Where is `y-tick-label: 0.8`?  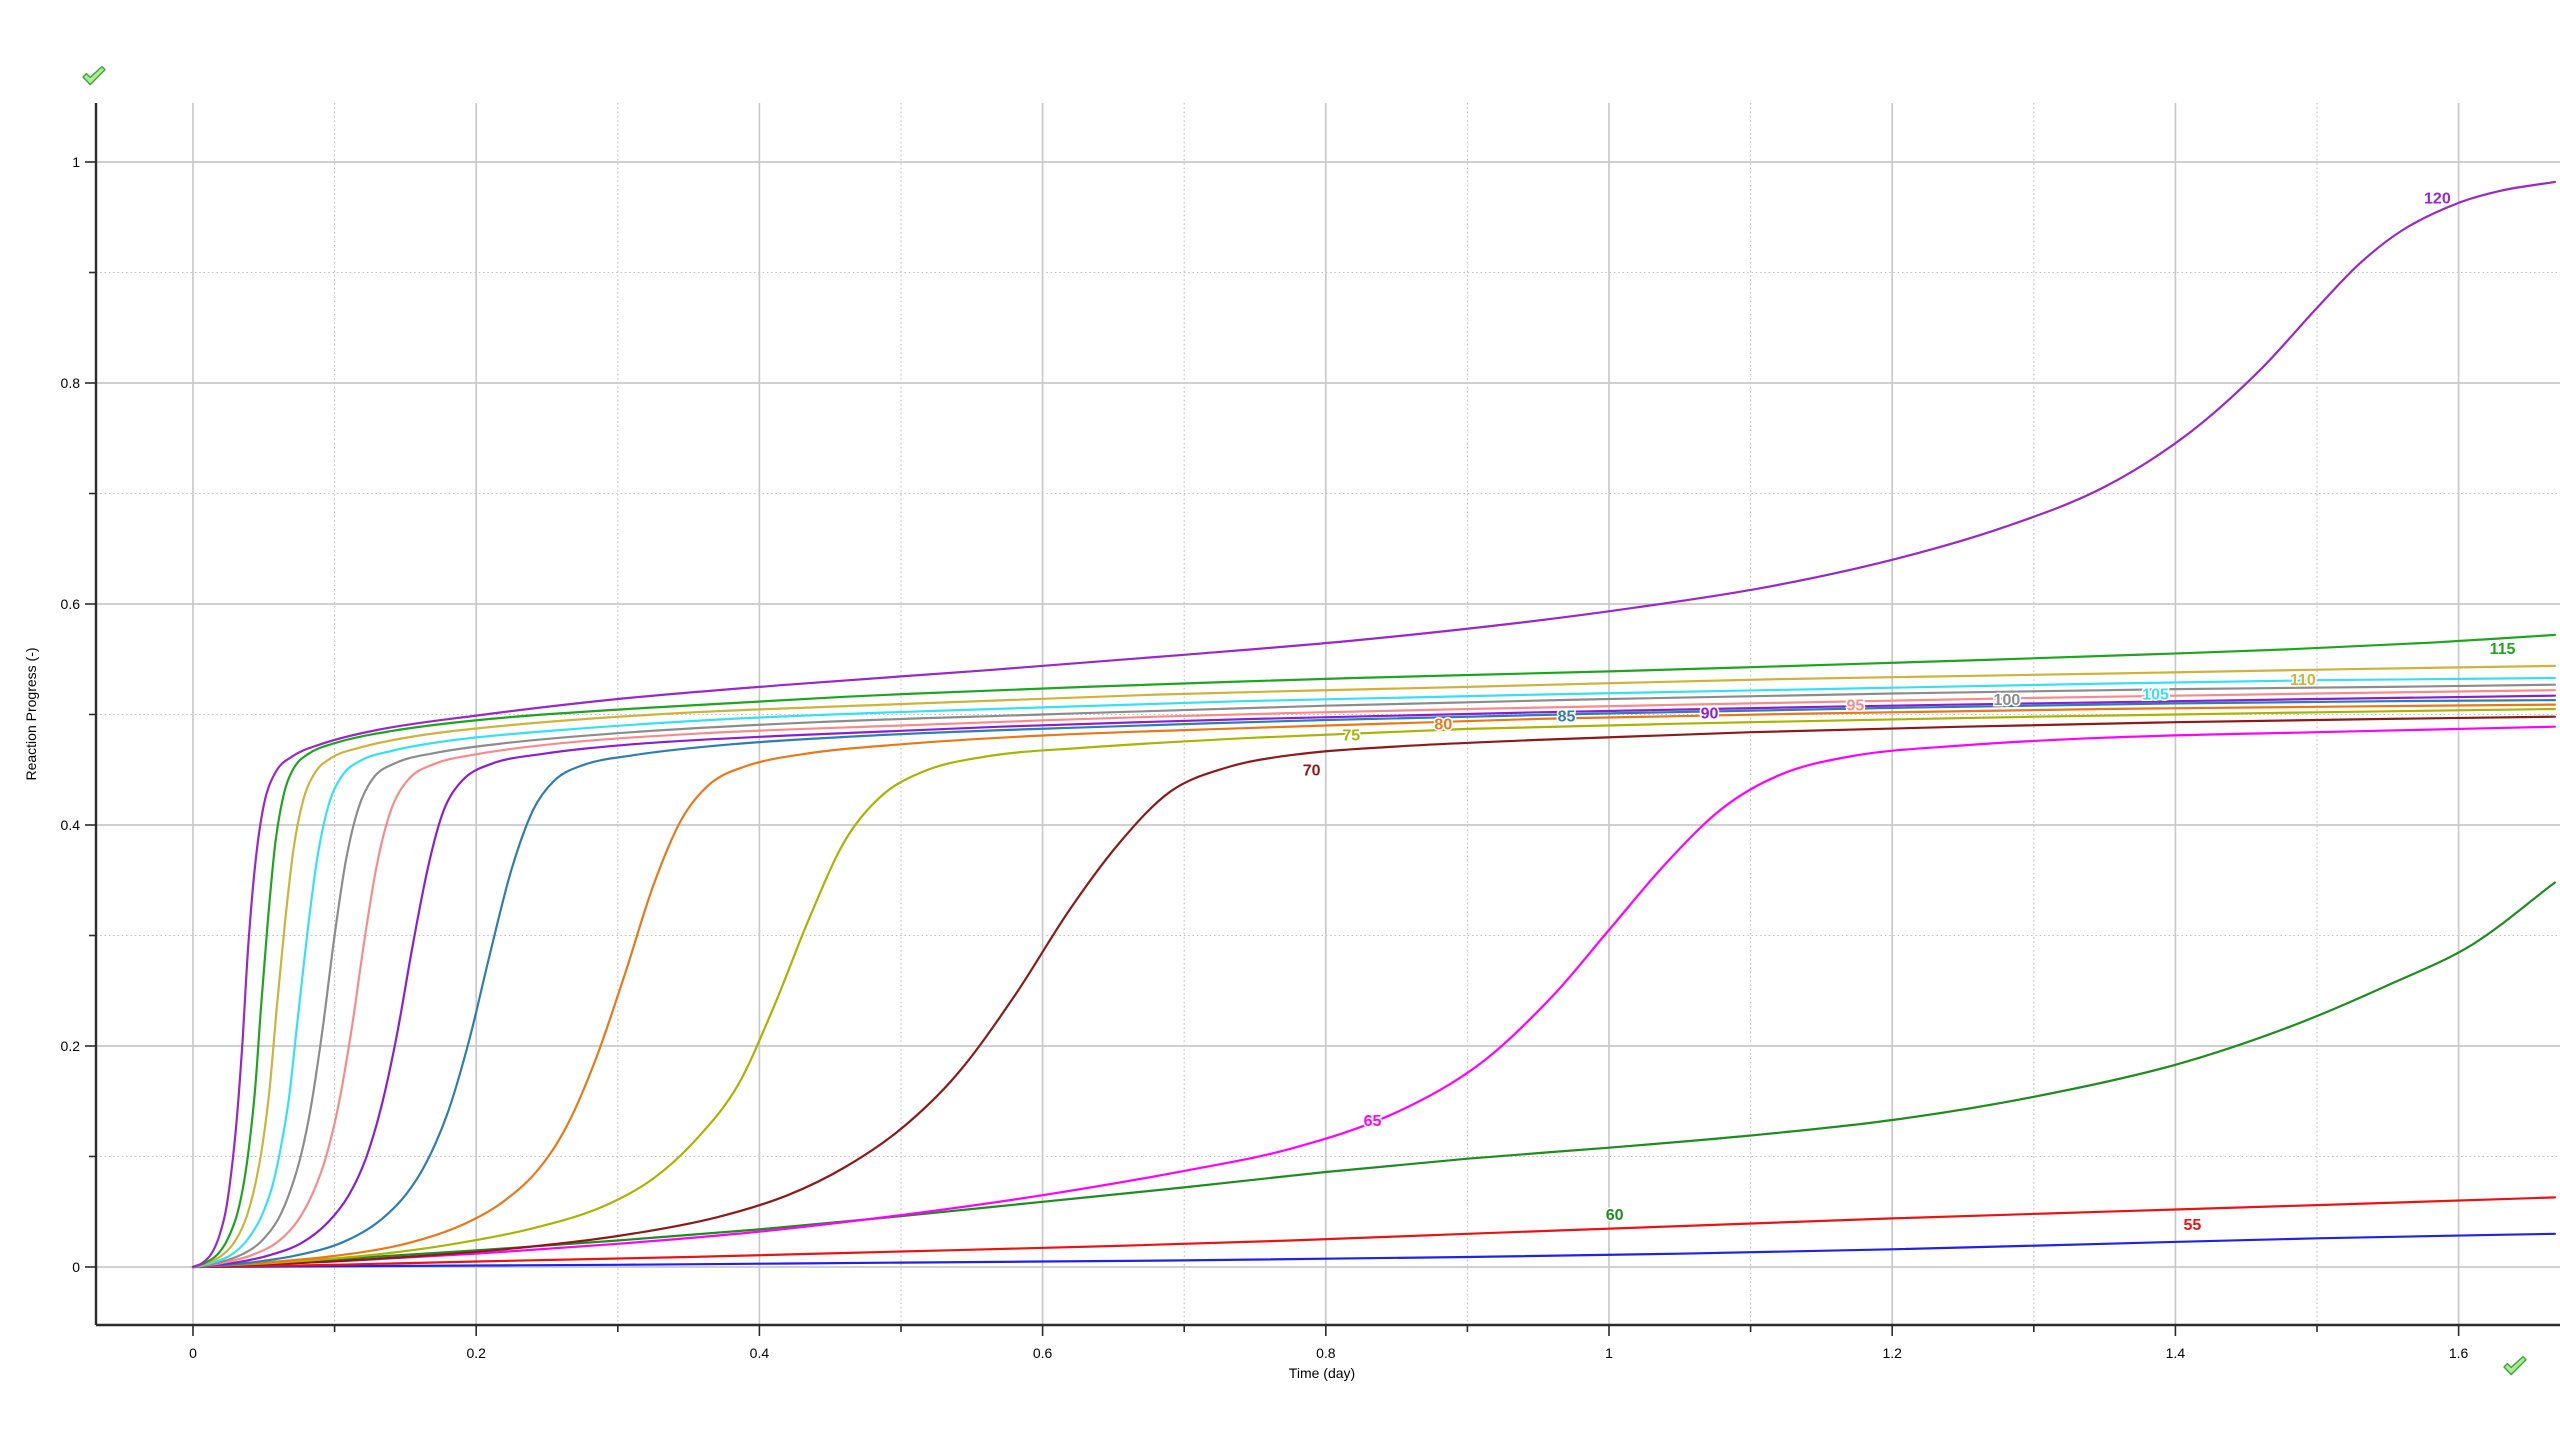
y-tick-label: 0.8 is located at coordinates (71, 383).